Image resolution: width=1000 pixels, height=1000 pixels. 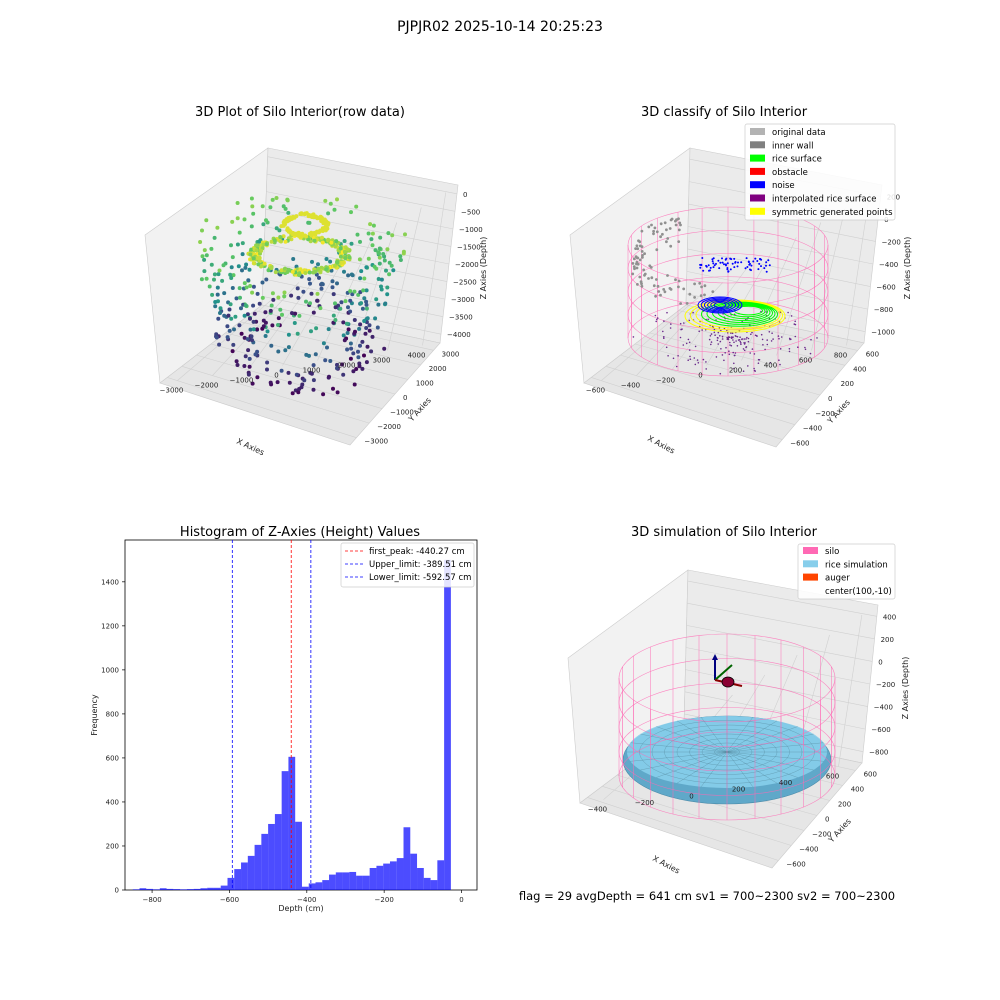 What do you see at coordinates (425, 383) in the screenshot?
I see `raw-y-tick: 1000` at bounding box center [425, 383].